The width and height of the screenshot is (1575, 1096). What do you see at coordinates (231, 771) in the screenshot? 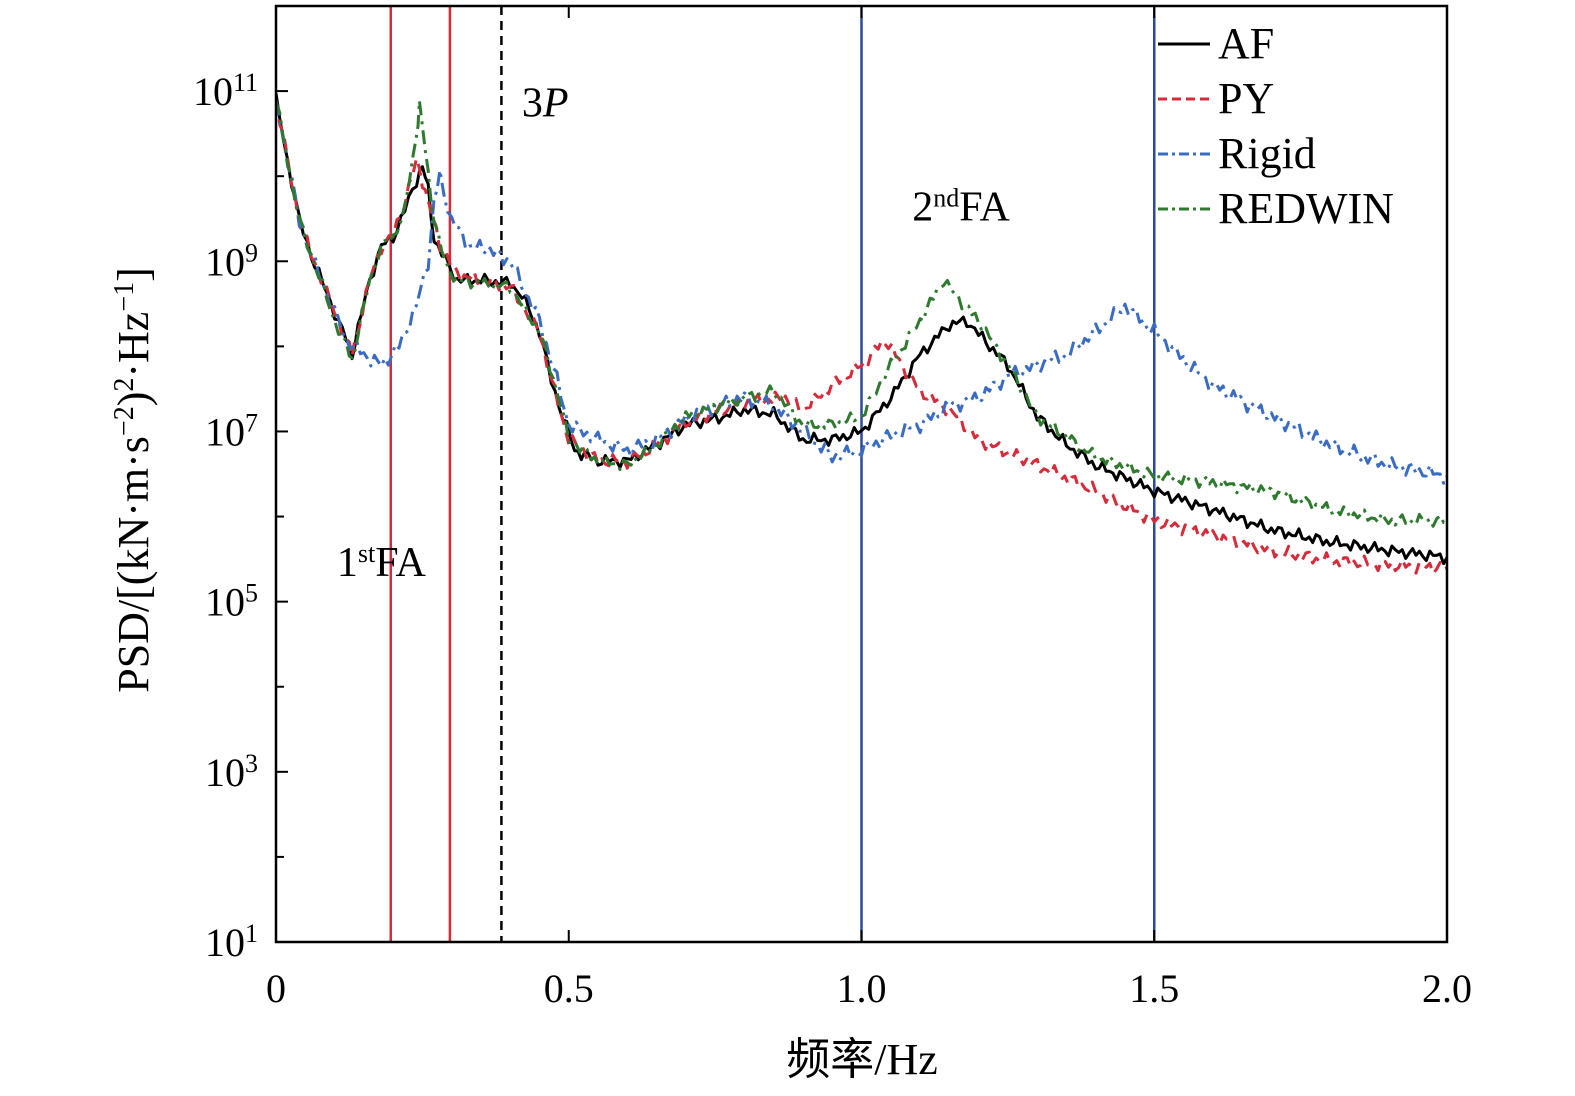
I see `y-tick-label: 10³` at bounding box center [231, 771].